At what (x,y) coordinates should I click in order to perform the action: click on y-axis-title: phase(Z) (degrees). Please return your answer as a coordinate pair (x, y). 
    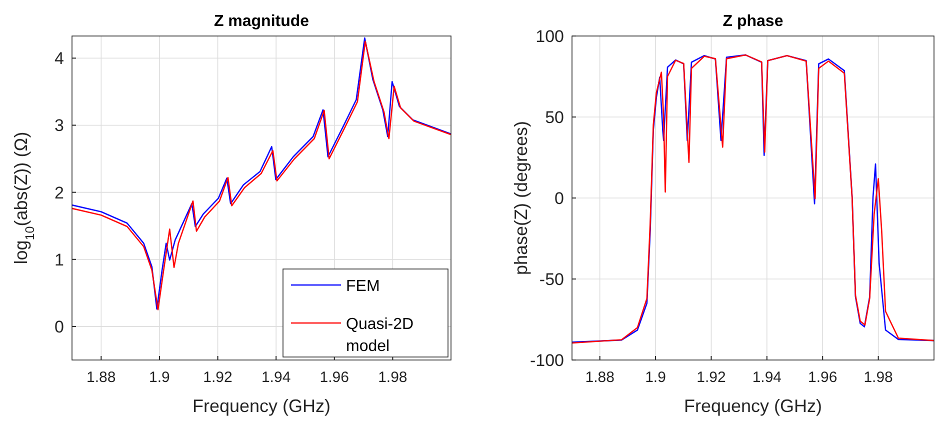
    Looking at the image, I should click on (521, 198).